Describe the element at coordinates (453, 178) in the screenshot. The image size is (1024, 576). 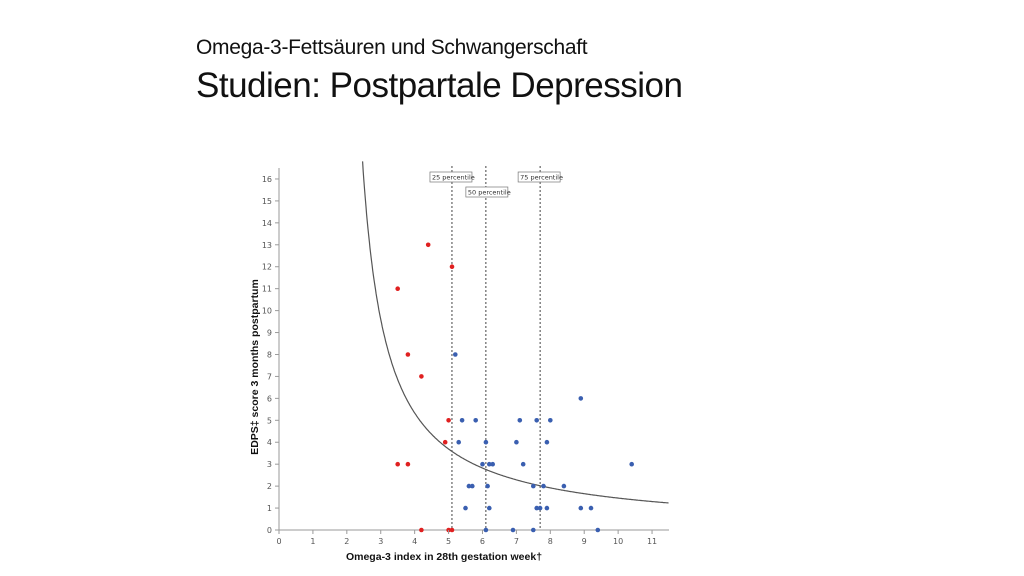
I see `percentile-label: 25 percentile` at that location.